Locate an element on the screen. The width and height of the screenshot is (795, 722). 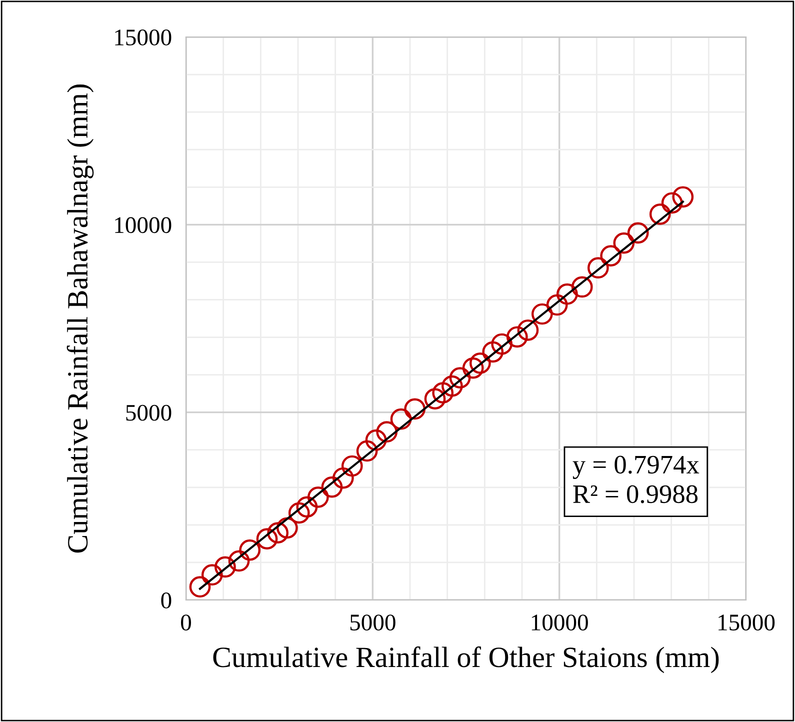
x-axis-title: Cumulative Rainfall of Other Staions (mm) is located at coordinates (466, 660).